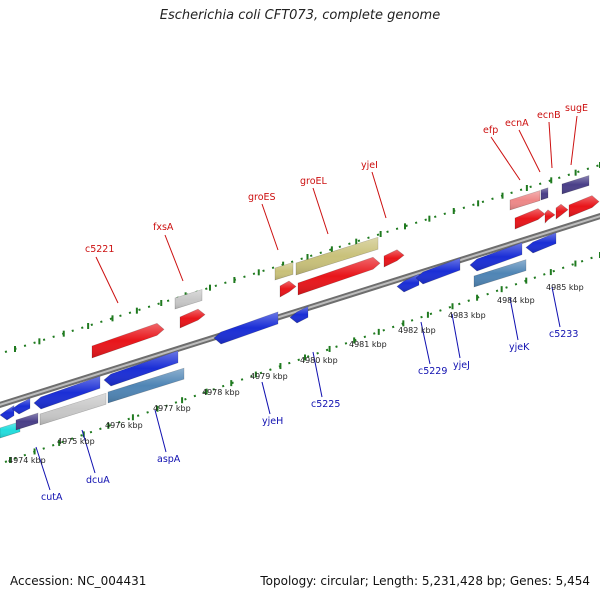  What do you see at coordinates (496, 256) in the screenshot?
I see `gene-yjeK-rev-shade` at bounding box center [496, 256].